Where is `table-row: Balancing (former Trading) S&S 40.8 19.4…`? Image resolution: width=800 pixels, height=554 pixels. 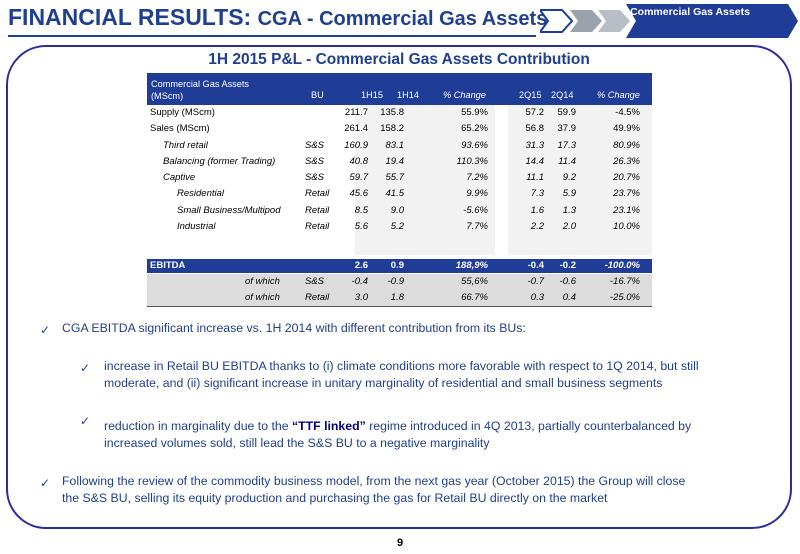
table-row: Balancing (former Trading) S&S 40.8 19.4… is located at coordinates (401, 161).